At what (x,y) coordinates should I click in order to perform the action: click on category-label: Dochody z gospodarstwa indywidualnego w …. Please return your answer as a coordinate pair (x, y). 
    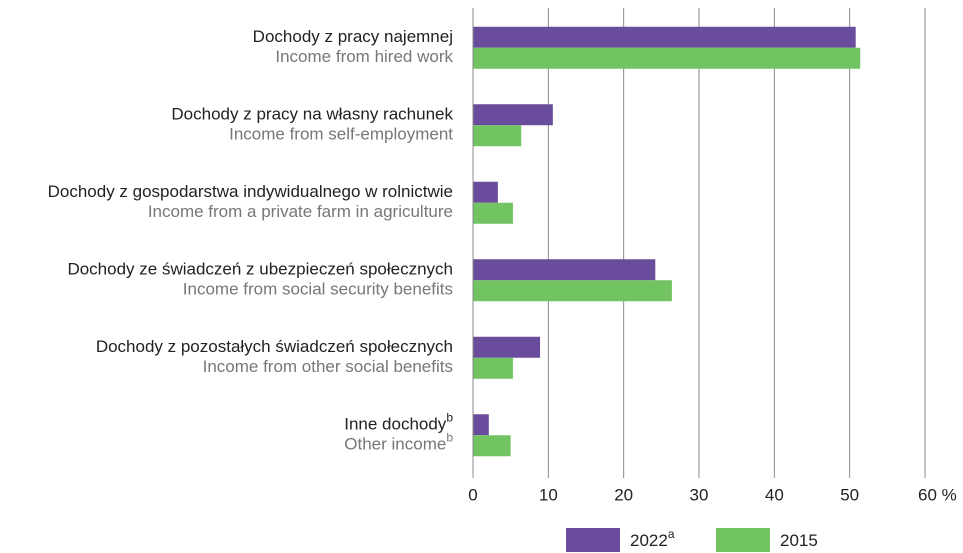
    Looking at the image, I should click on (250, 191).